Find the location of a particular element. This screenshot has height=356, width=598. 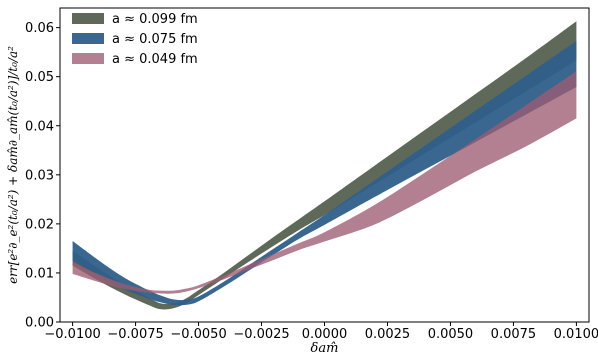

x-tick-label: −0.0100 is located at coordinates (72, 334).